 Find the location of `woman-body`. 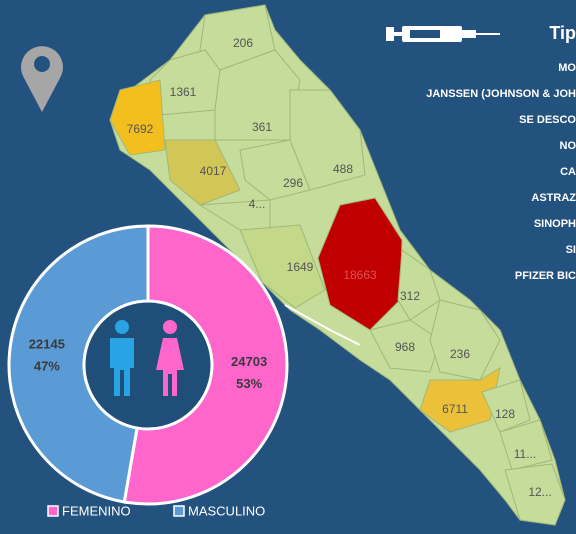

woman-body is located at coordinates (170, 367).